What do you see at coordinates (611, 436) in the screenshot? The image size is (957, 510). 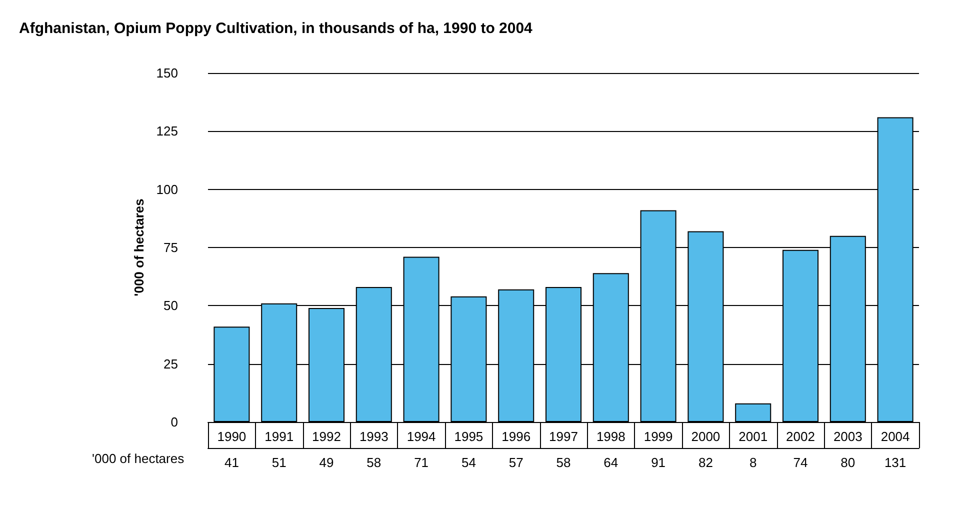 I see `x-tick-label: 1998` at bounding box center [611, 436].